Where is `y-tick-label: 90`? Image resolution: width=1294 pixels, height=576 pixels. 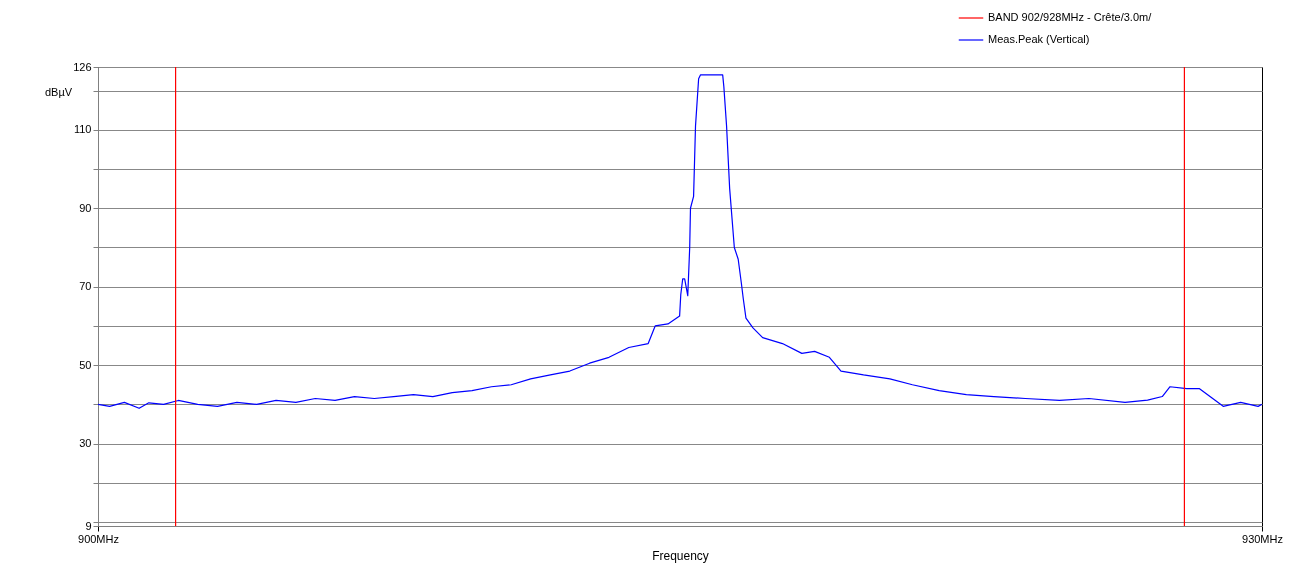 y-tick-label: 90 is located at coordinates (85, 207).